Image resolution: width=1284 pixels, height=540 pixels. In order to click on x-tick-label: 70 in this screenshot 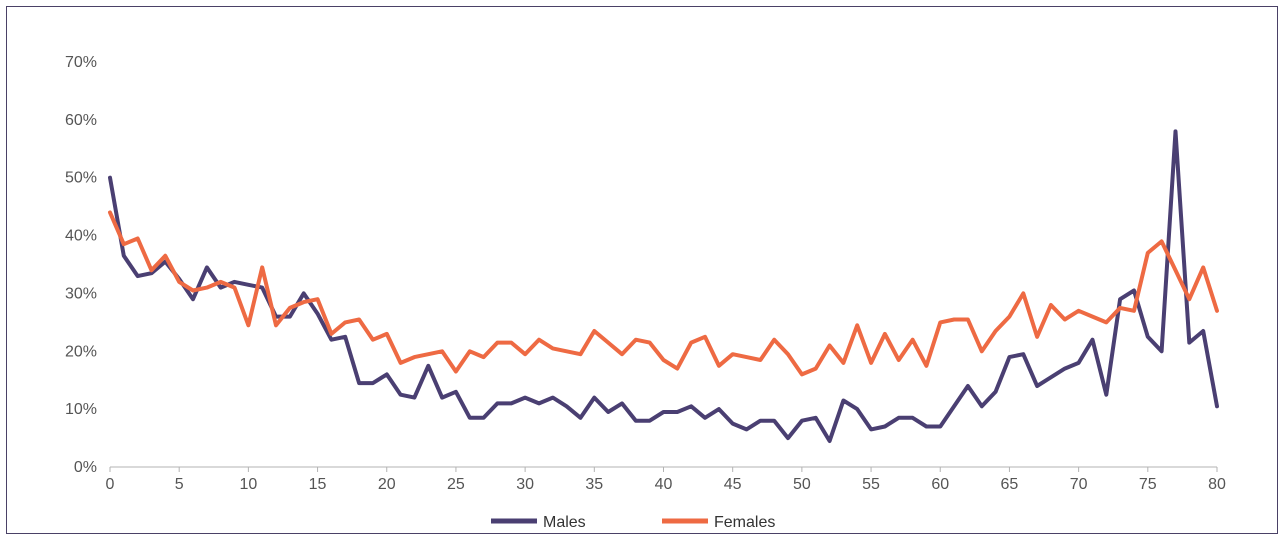, I will do `click(1079, 484)`.